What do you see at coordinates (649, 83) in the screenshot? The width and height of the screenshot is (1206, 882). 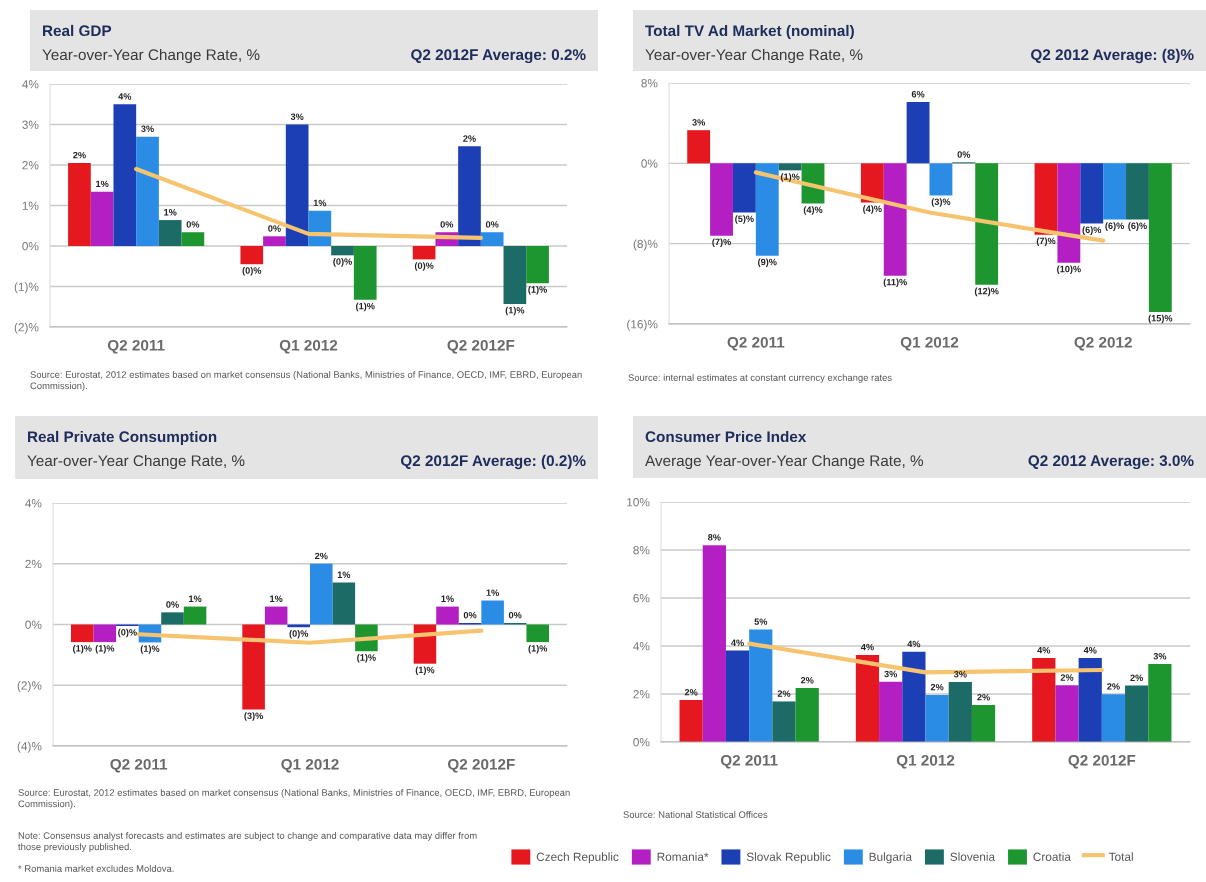 I see `y-tick-label: 8%` at bounding box center [649, 83].